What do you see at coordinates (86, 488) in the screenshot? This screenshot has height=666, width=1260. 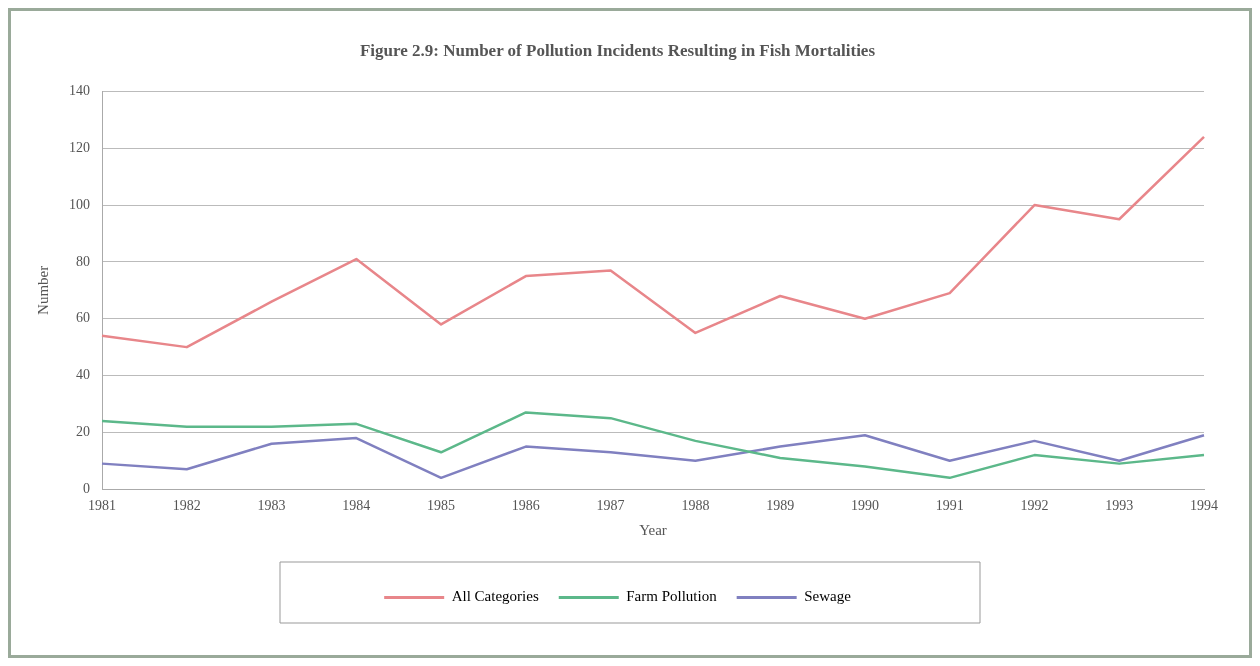 I see `y-tick-label: 0` at bounding box center [86, 488].